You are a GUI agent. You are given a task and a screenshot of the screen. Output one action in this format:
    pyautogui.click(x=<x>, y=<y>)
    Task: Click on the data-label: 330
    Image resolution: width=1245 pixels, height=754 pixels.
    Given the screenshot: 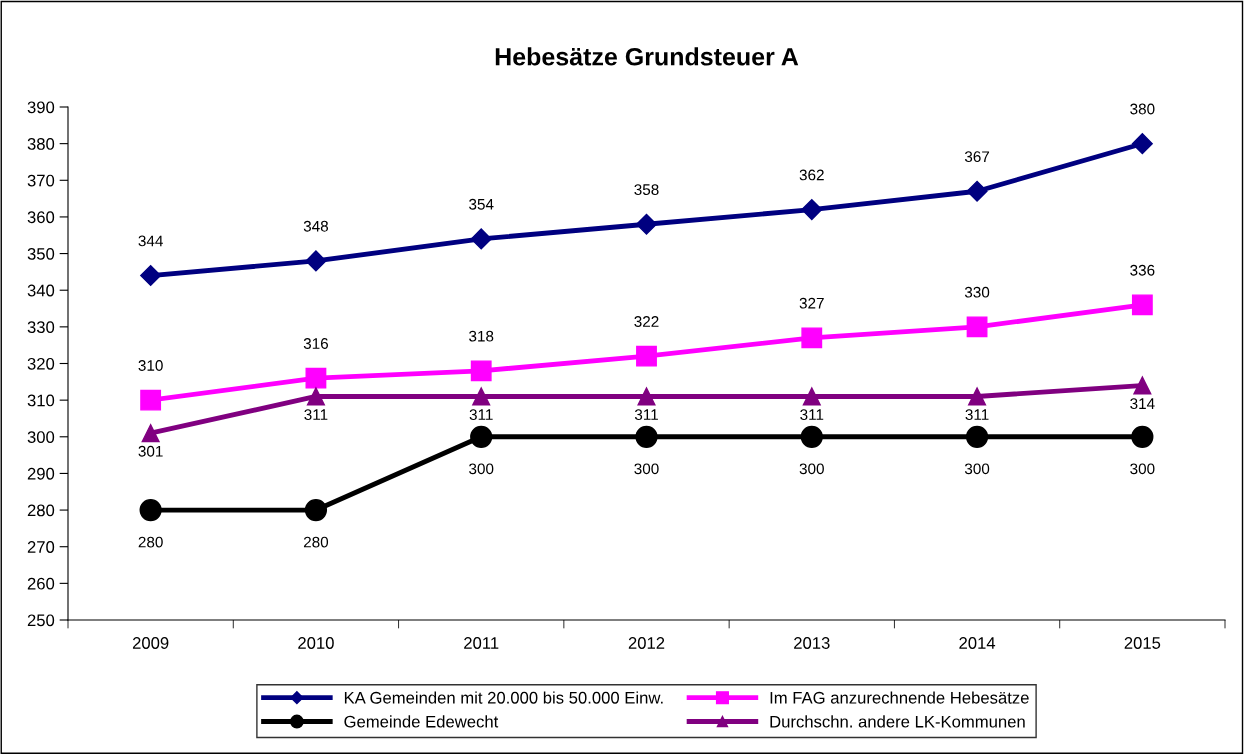 What is the action you would take?
    pyautogui.click(x=977, y=292)
    